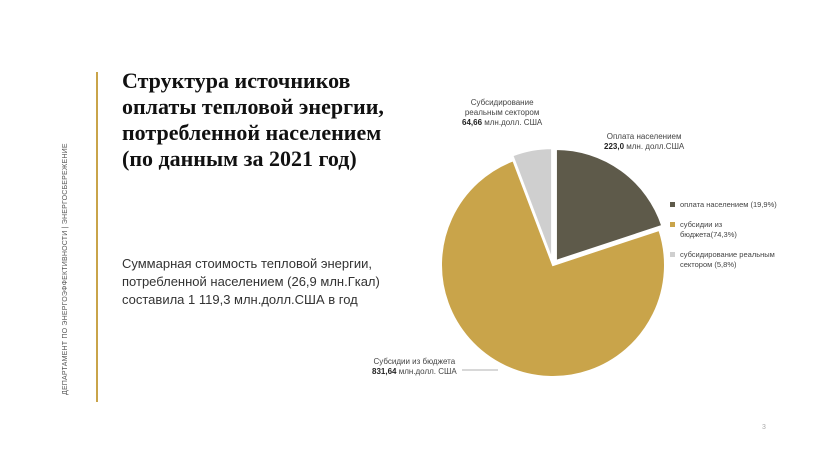 This screenshot has width=840, height=476. What do you see at coordinates (644, 136) in the screenshot?
I see `label-population-title: Оплата населением` at bounding box center [644, 136].